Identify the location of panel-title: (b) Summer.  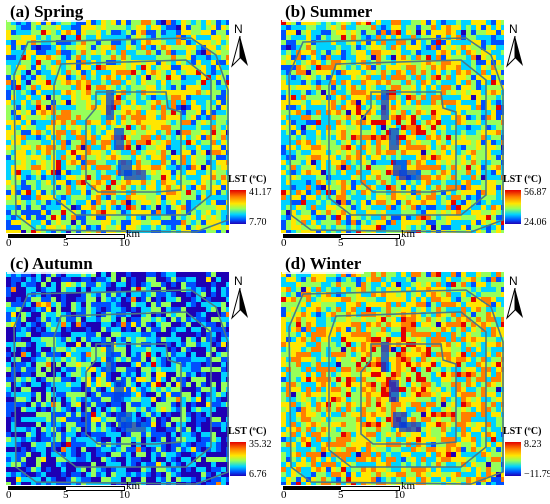
(329, 12).